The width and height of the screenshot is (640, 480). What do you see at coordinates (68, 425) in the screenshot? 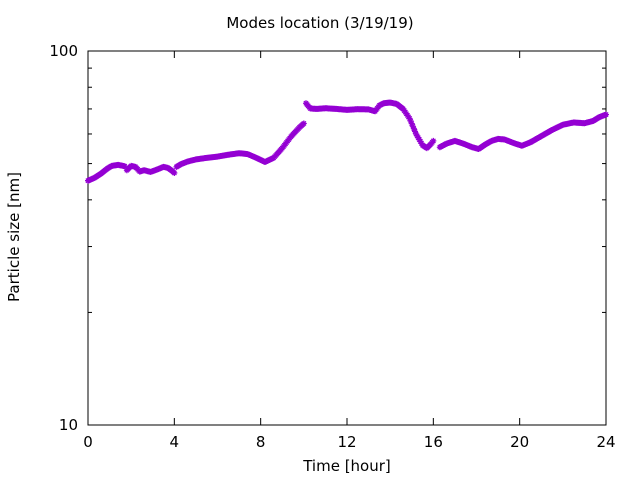
I see `y-tick-label: 10` at bounding box center [68, 425].